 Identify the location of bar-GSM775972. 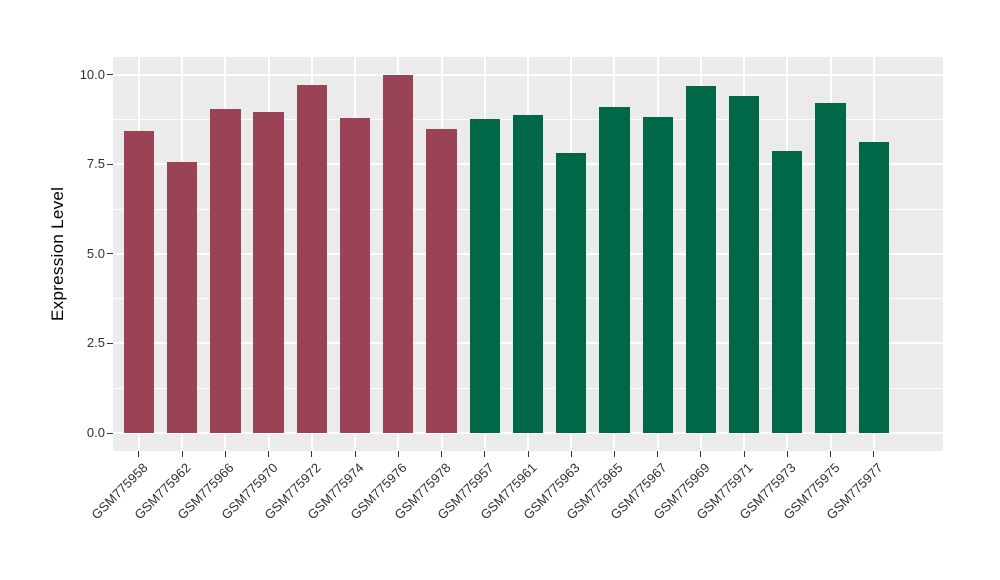
(311, 259).